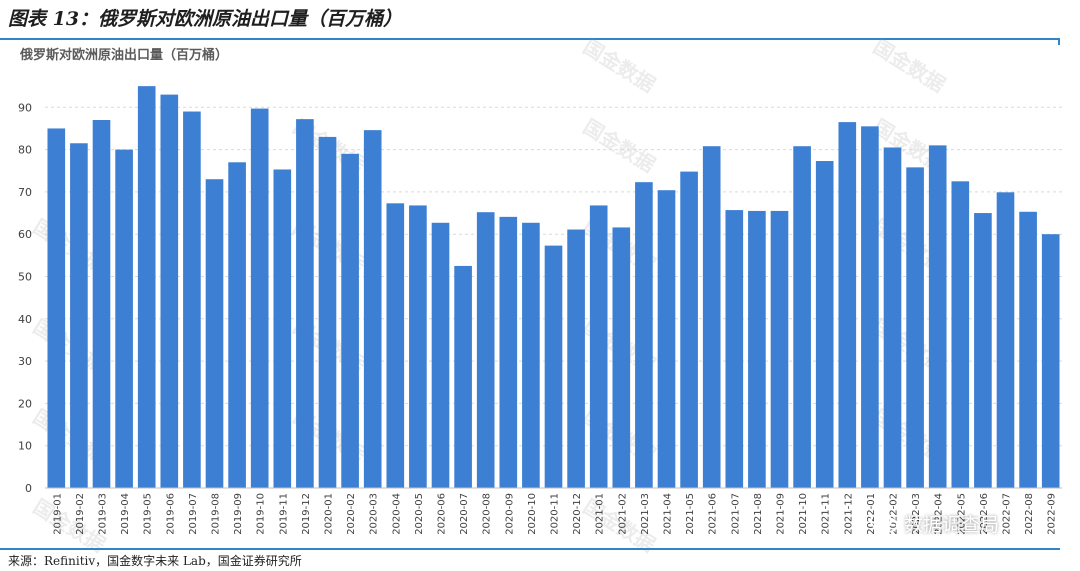  What do you see at coordinates (25, 319) in the screenshot?
I see `y-tick-label: 40` at bounding box center [25, 319].